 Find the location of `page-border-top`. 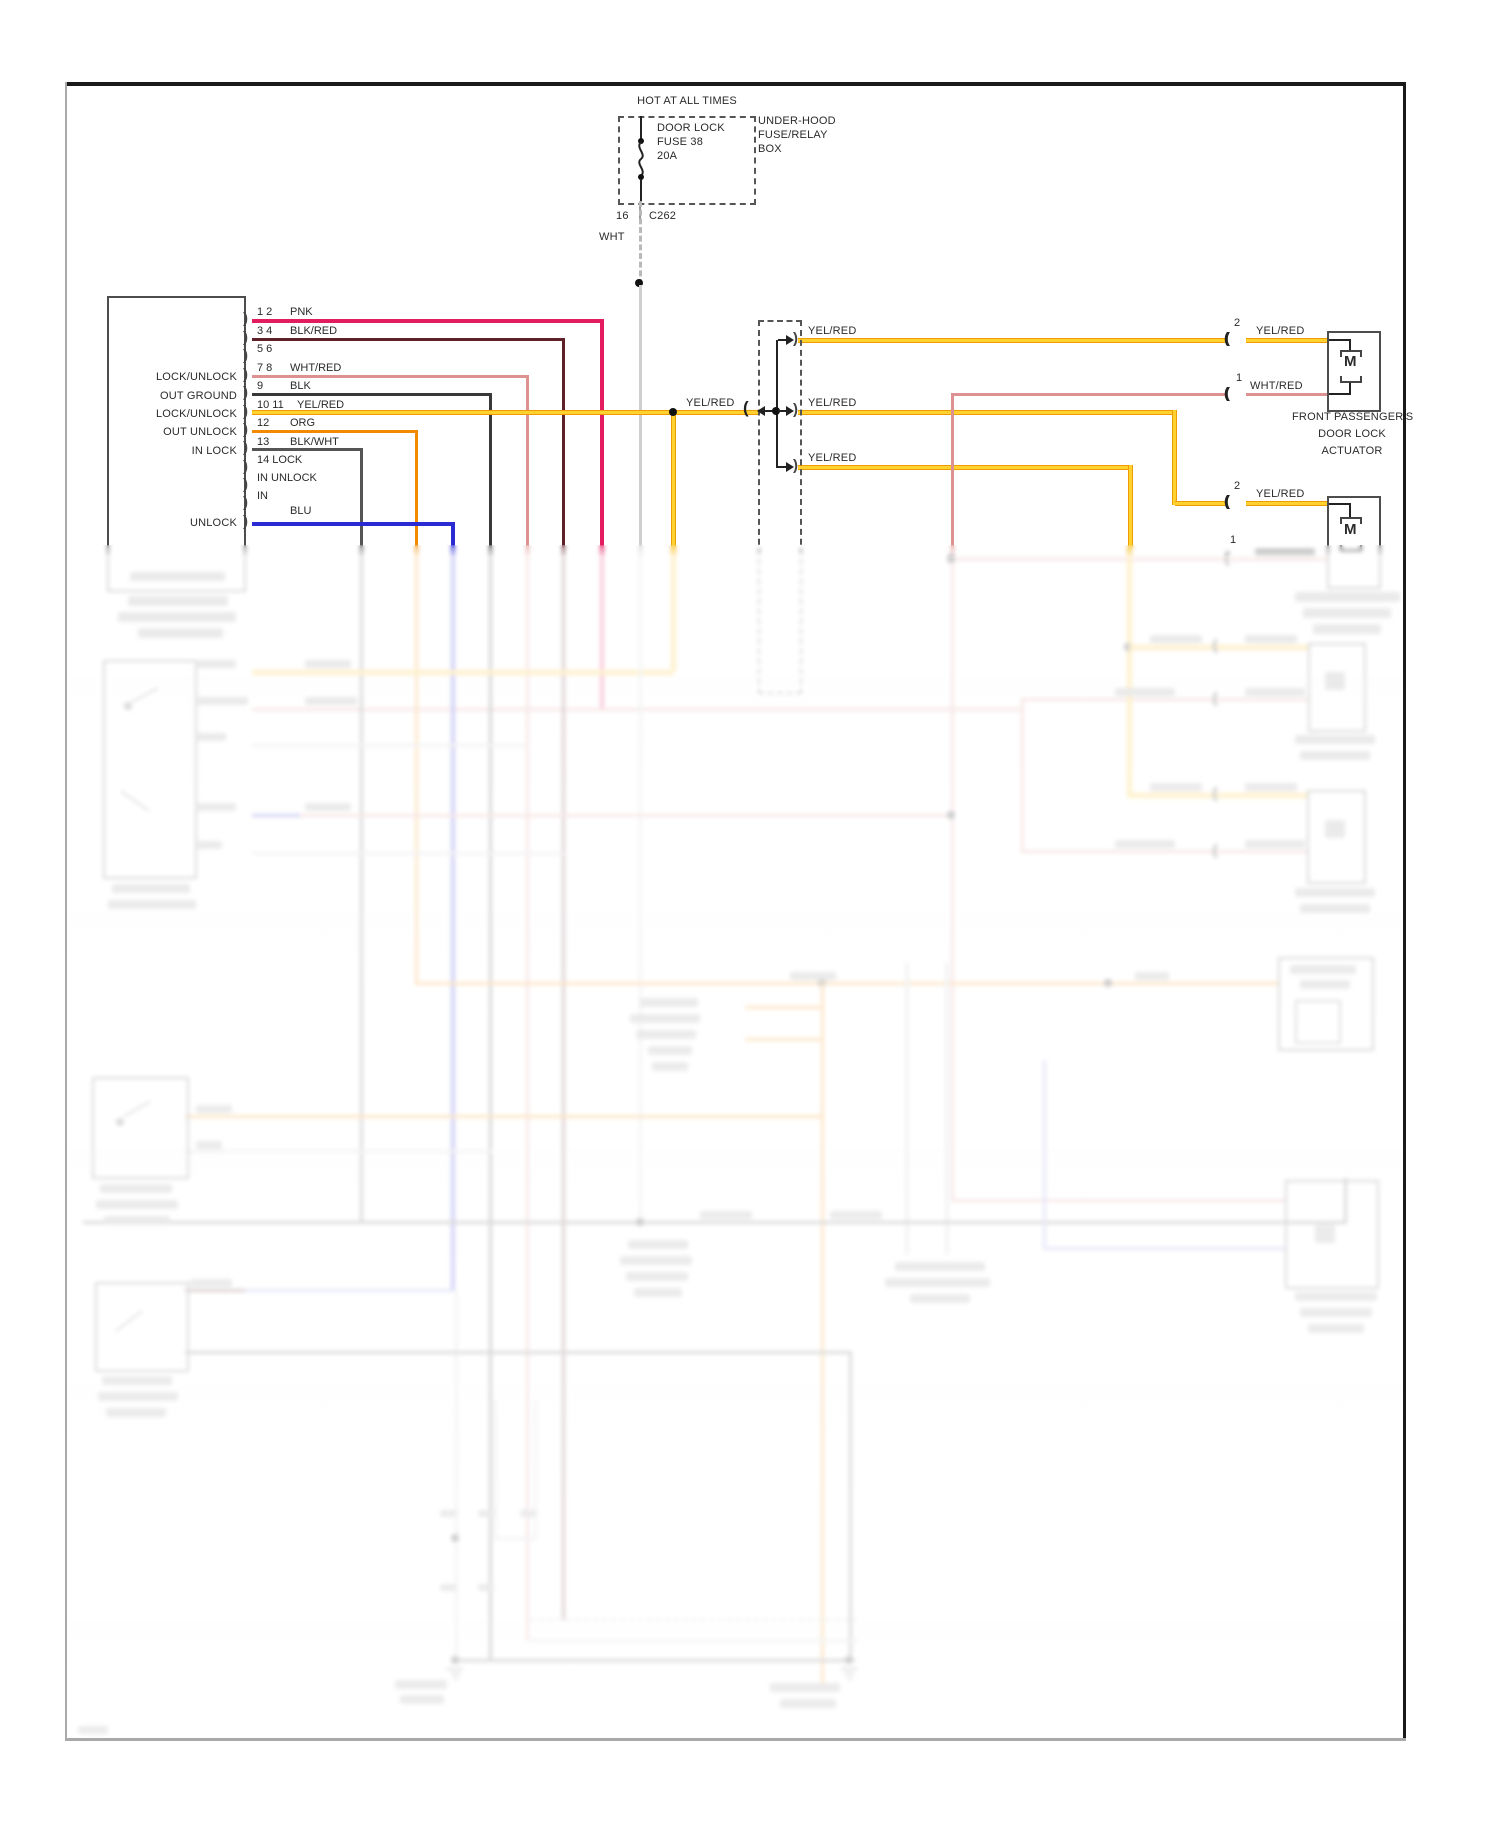

page-border-top is located at coordinates (735, 84).